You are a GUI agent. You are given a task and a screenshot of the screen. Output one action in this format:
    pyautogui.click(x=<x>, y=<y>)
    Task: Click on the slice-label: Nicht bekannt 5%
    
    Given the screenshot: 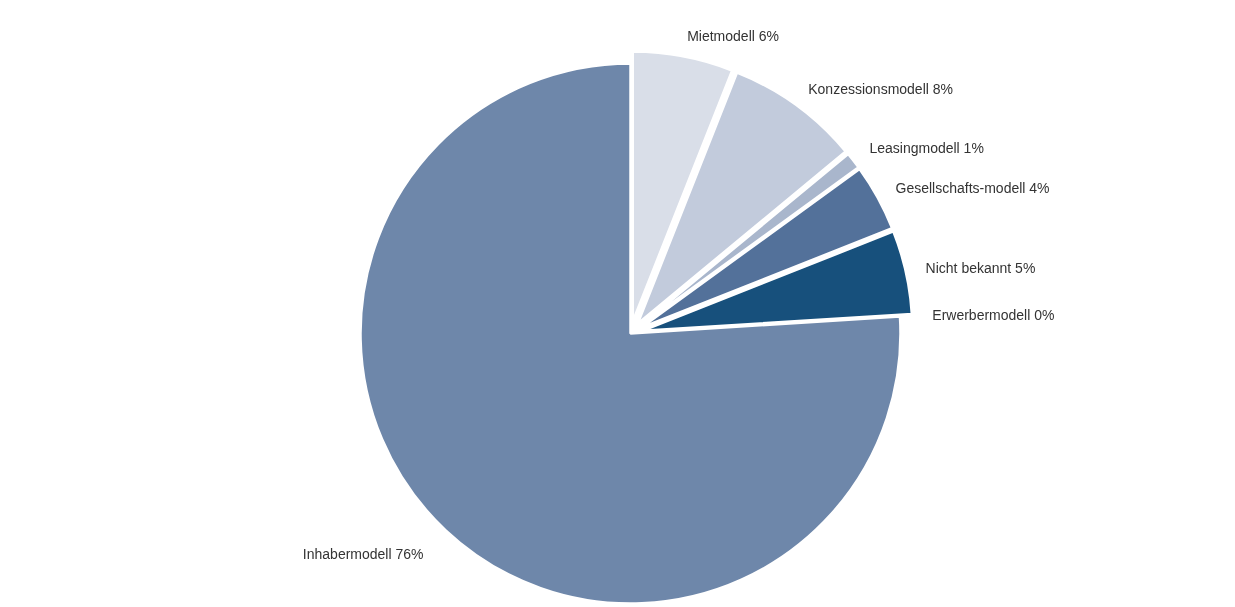 What is the action you would take?
    pyautogui.click(x=980, y=267)
    